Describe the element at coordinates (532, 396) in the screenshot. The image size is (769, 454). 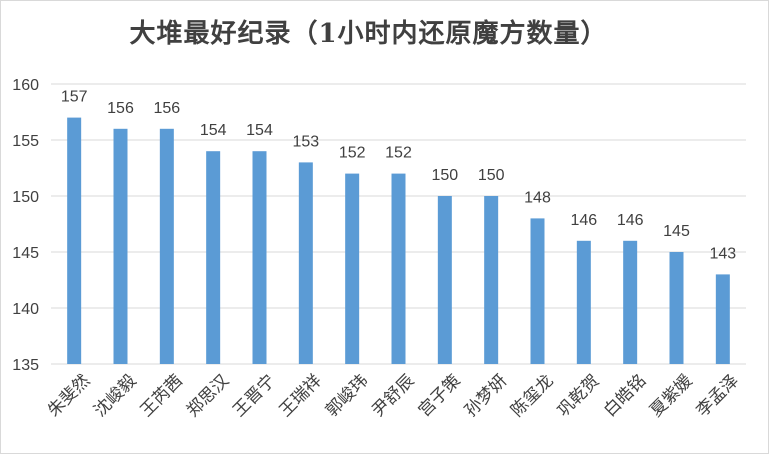
I see `category-label: 陈玺龙` at that location.